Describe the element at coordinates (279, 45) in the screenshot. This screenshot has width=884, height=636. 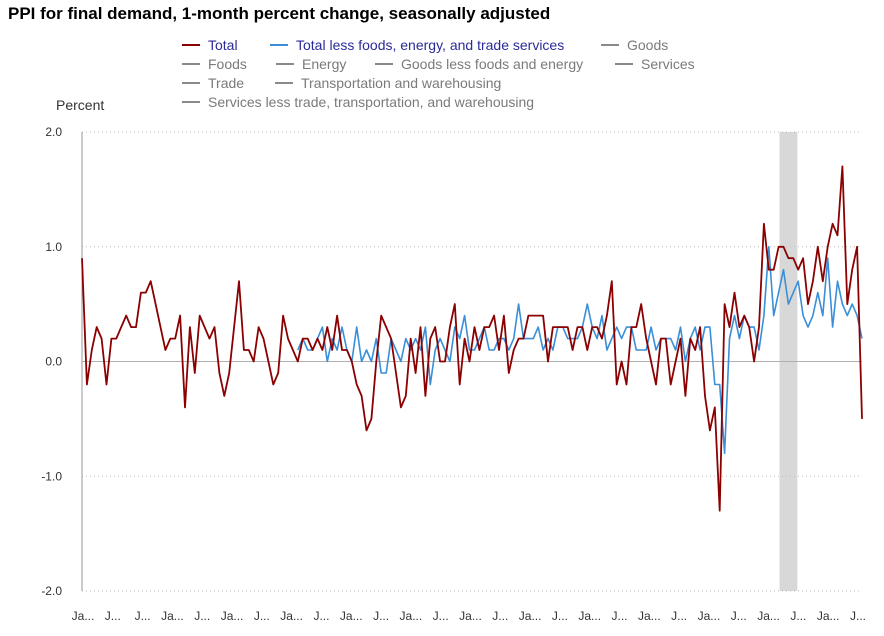
I see `legend-swatch-total-less` at that location.